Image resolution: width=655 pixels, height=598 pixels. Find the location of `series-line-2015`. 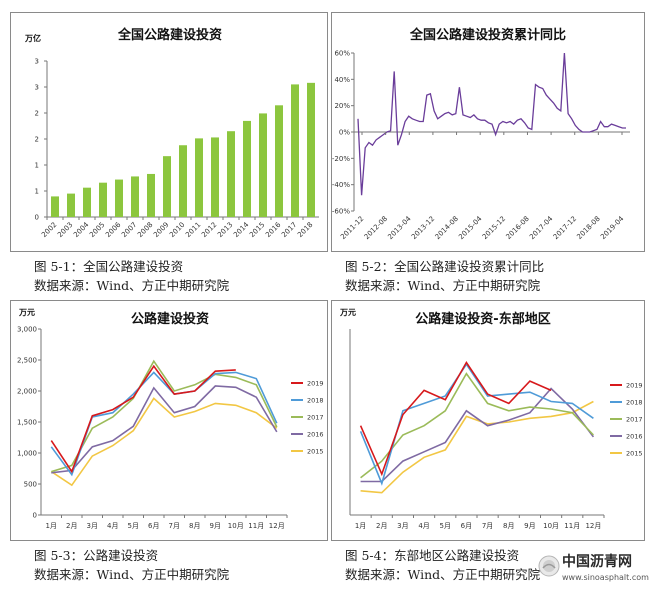

series-line-2015 is located at coordinates (164, 442).